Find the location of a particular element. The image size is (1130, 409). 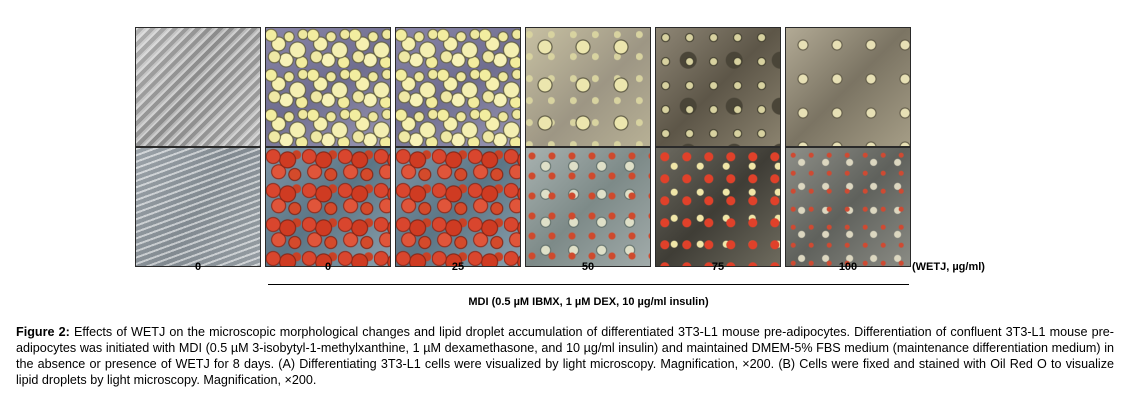

mdi-bracket-line is located at coordinates (588, 284).